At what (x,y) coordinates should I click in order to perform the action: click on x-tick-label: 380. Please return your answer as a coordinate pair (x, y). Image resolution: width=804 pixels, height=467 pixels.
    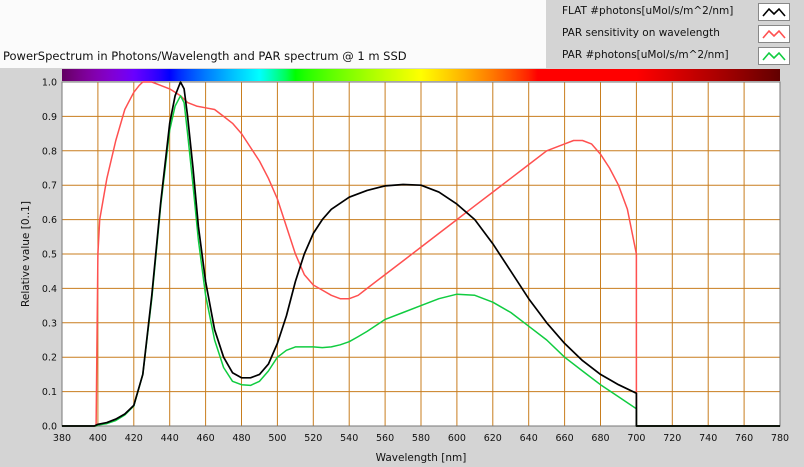
    Looking at the image, I should click on (62, 438).